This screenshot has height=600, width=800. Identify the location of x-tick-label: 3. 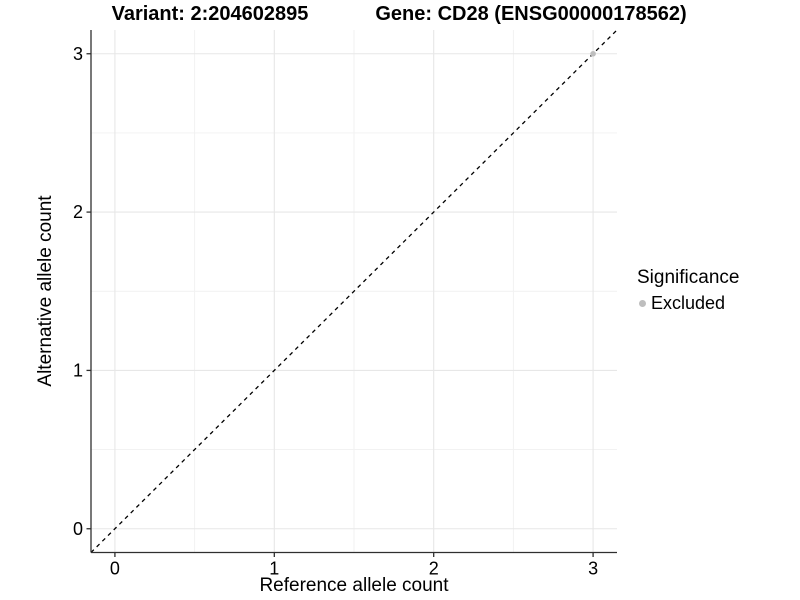
(593, 569).